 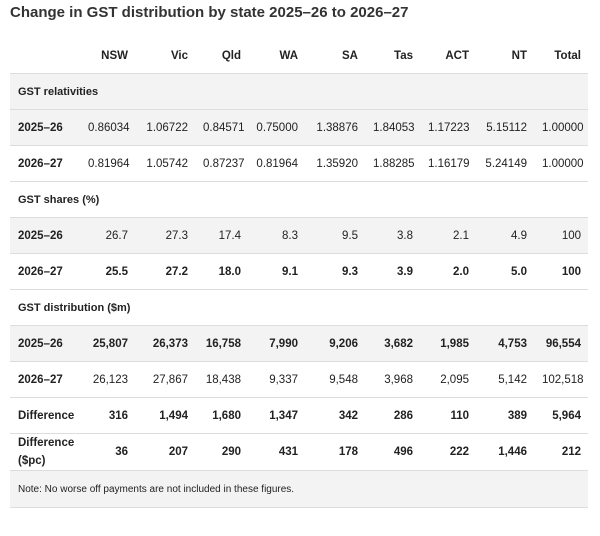 I want to click on cell: 1,446, so click(x=505, y=452).